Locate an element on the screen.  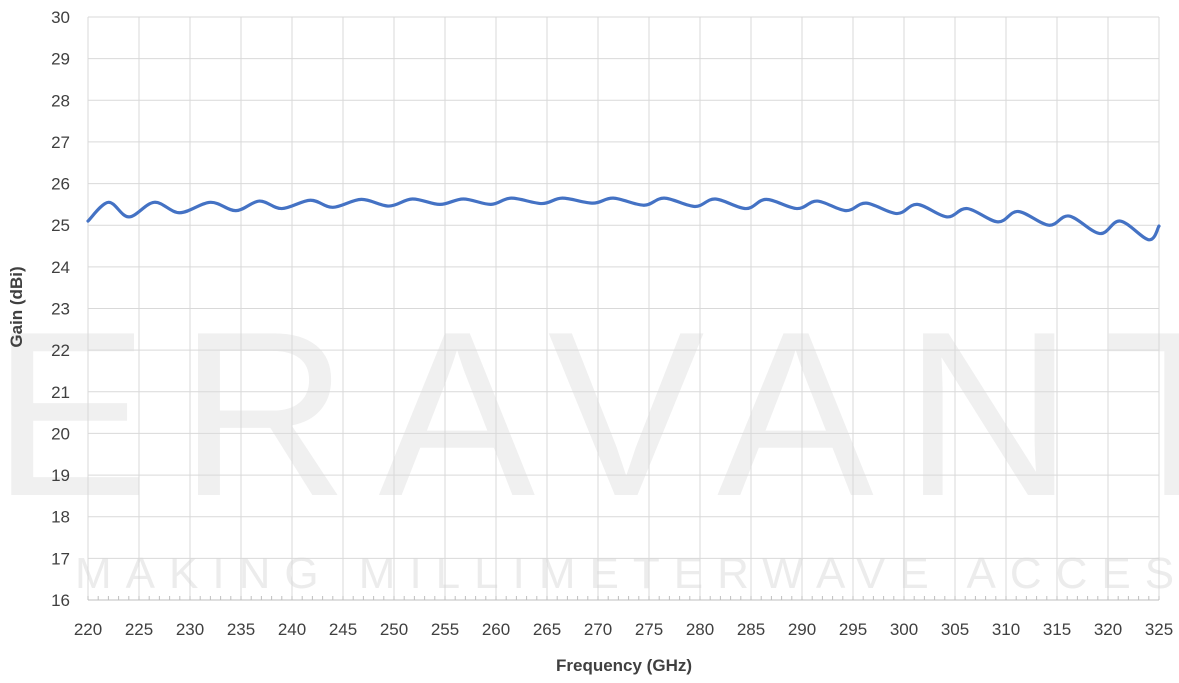
x-tick-label: 245 is located at coordinates (343, 629).